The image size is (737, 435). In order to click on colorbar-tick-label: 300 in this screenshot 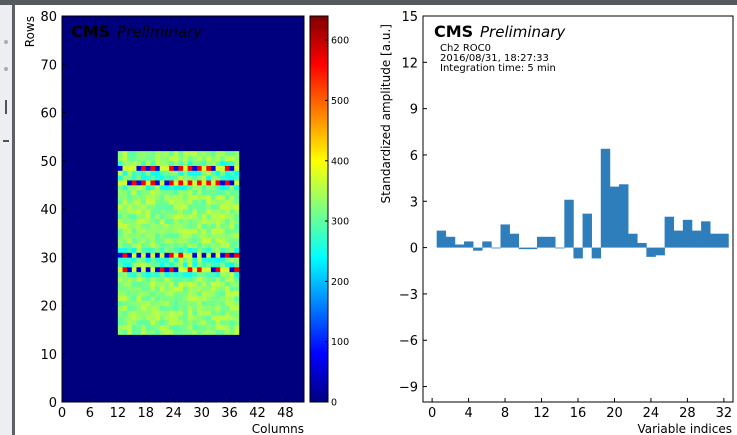, I will do `click(340, 222)`.